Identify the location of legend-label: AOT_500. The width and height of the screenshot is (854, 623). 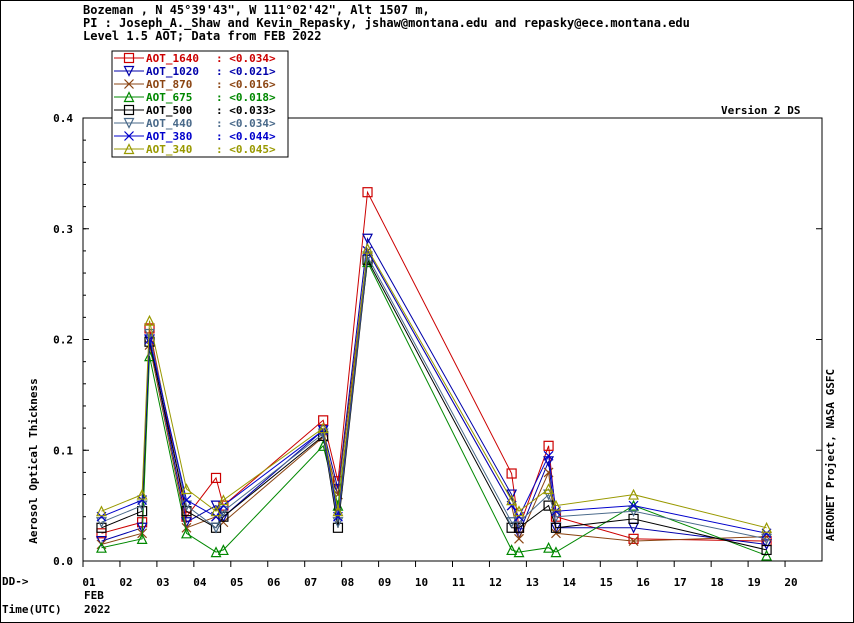
(169, 110).